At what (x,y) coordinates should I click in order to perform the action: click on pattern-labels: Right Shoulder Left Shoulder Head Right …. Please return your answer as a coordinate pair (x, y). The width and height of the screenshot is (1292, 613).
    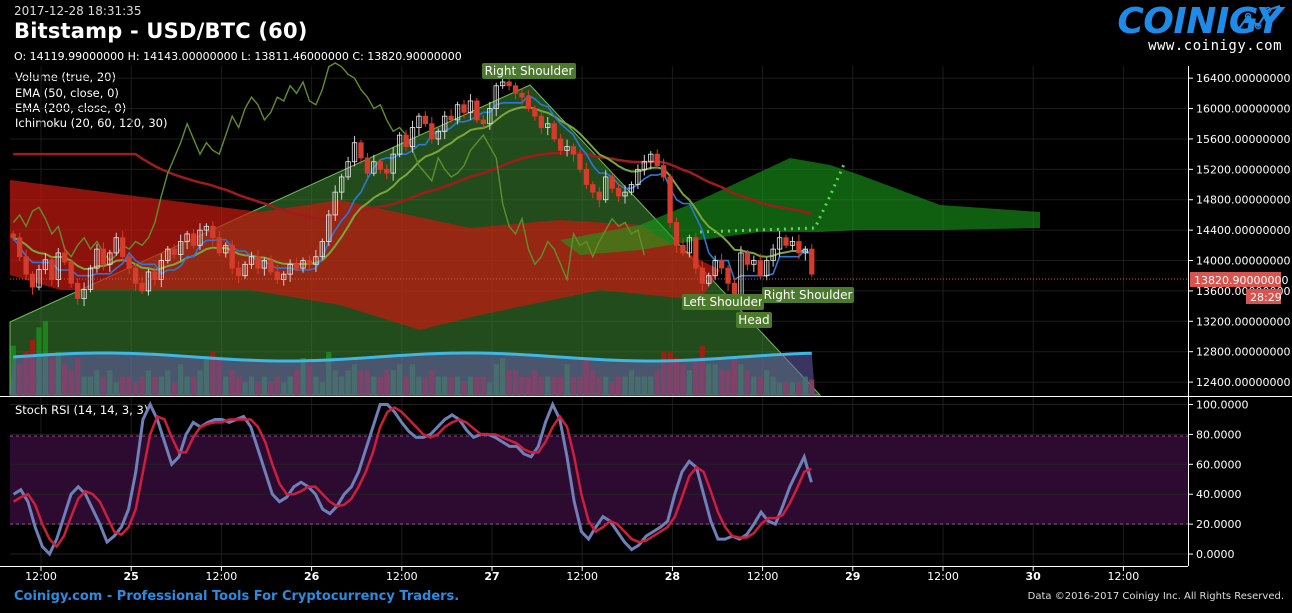
    Looking at the image, I should click on (668, 195).